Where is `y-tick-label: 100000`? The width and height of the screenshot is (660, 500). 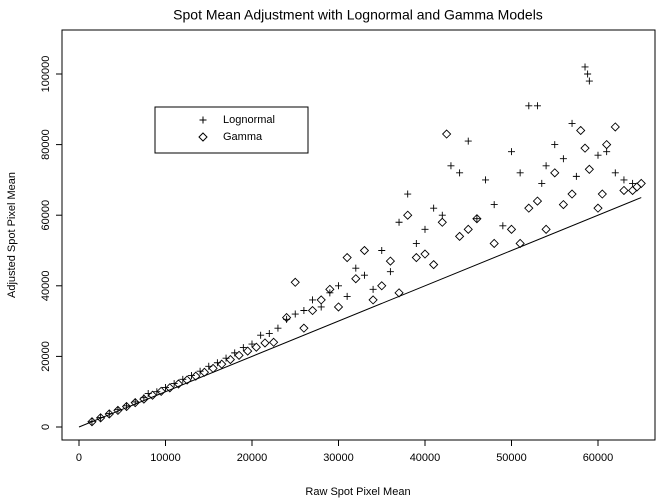 y-tick-label: 100000 is located at coordinates (46, 74).